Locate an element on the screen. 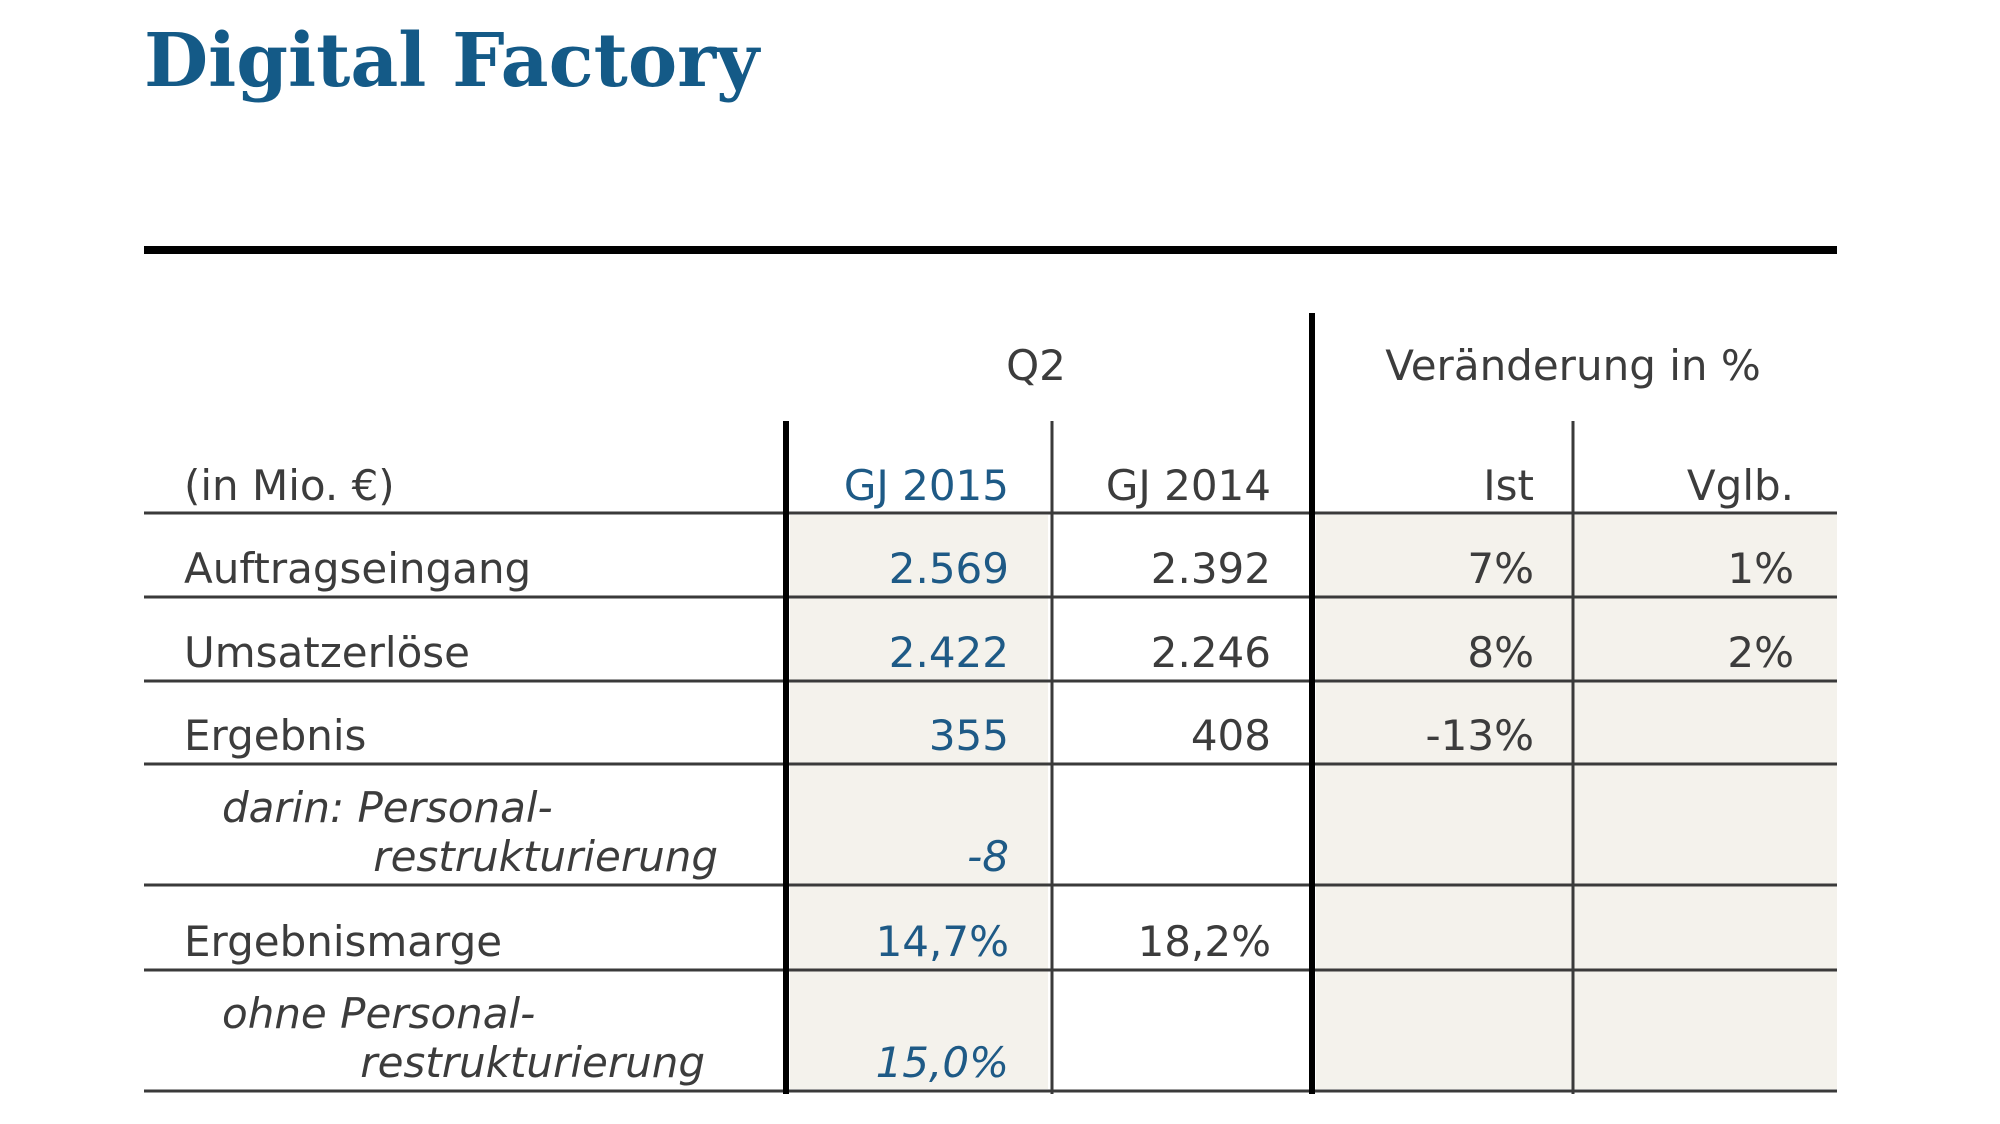 The image size is (2000, 1124). cell: 15,0% is located at coordinates (942, 1062).